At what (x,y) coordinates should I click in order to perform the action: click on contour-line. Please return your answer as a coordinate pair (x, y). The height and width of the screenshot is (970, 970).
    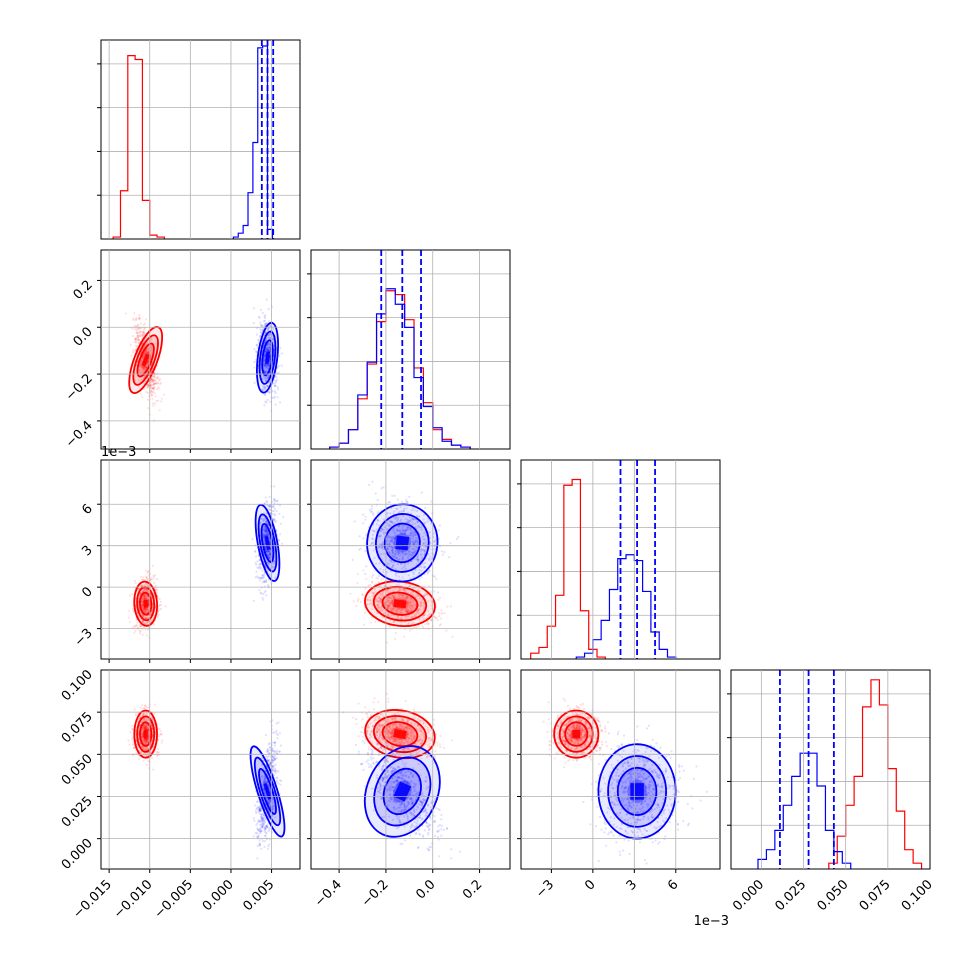
    Looking at the image, I should click on (267, 358).